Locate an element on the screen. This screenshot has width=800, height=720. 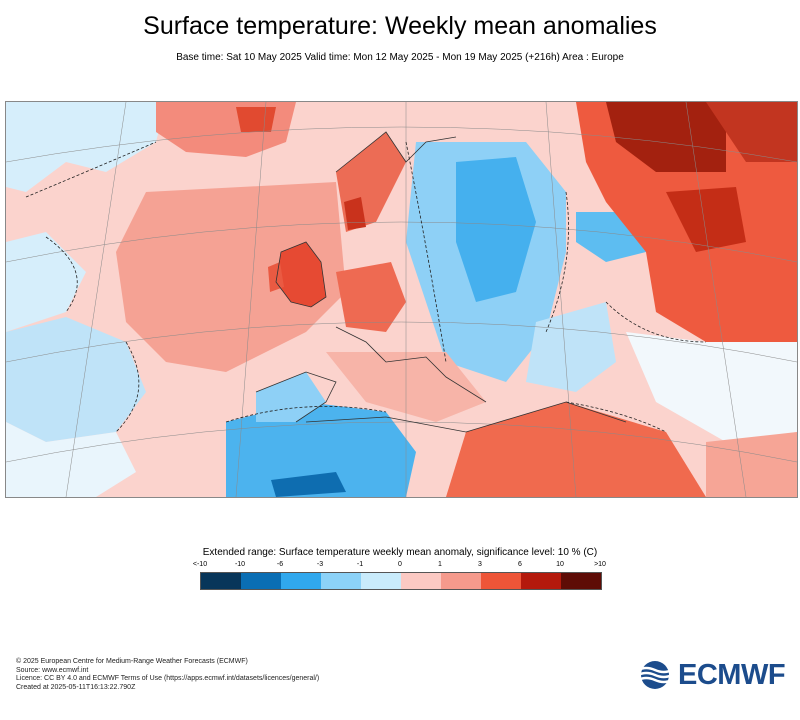
source-text: Source: www.ecmwf.int is located at coordinates (52, 670).